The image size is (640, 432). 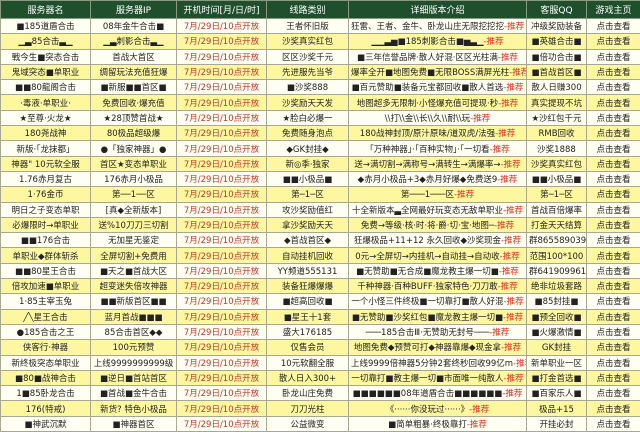 What do you see at coordinates (307, 179) in the screenshot?
I see `line-type-cell: ■■小极品■` at bounding box center [307, 179].